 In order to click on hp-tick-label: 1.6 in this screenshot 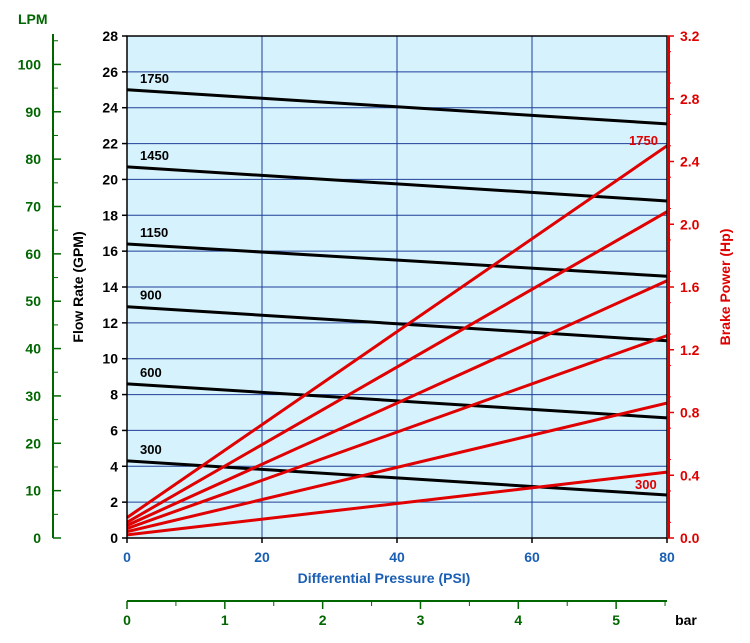, I will do `click(690, 287)`.